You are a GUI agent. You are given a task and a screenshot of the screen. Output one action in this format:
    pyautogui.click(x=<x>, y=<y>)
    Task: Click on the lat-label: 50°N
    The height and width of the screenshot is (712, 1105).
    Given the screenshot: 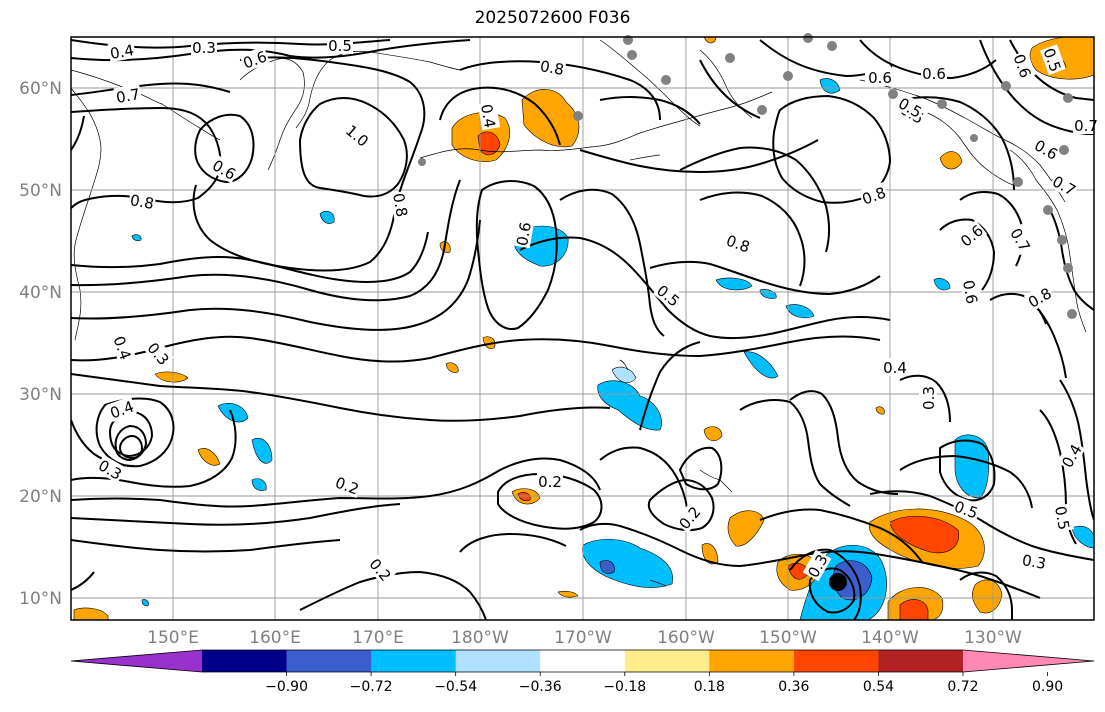 What is the action you would take?
    pyautogui.click(x=40, y=191)
    